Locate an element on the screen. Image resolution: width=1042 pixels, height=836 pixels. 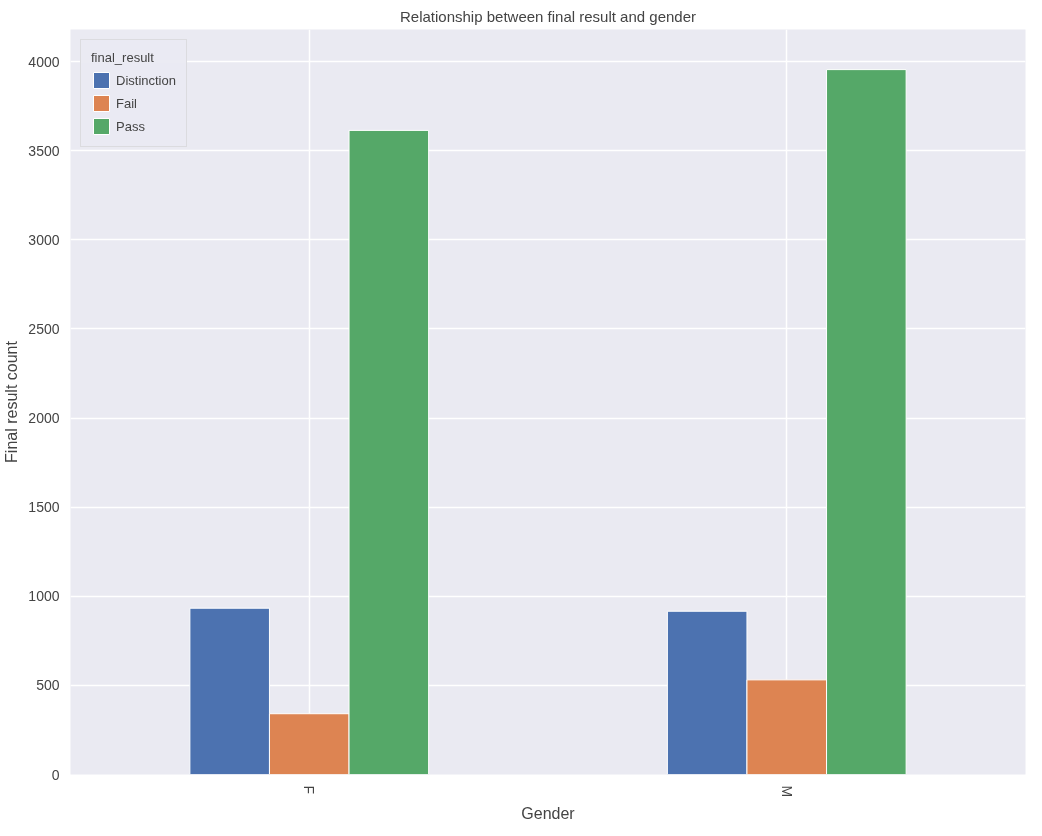
y-tick-label: 4000 is located at coordinates (44, 61).